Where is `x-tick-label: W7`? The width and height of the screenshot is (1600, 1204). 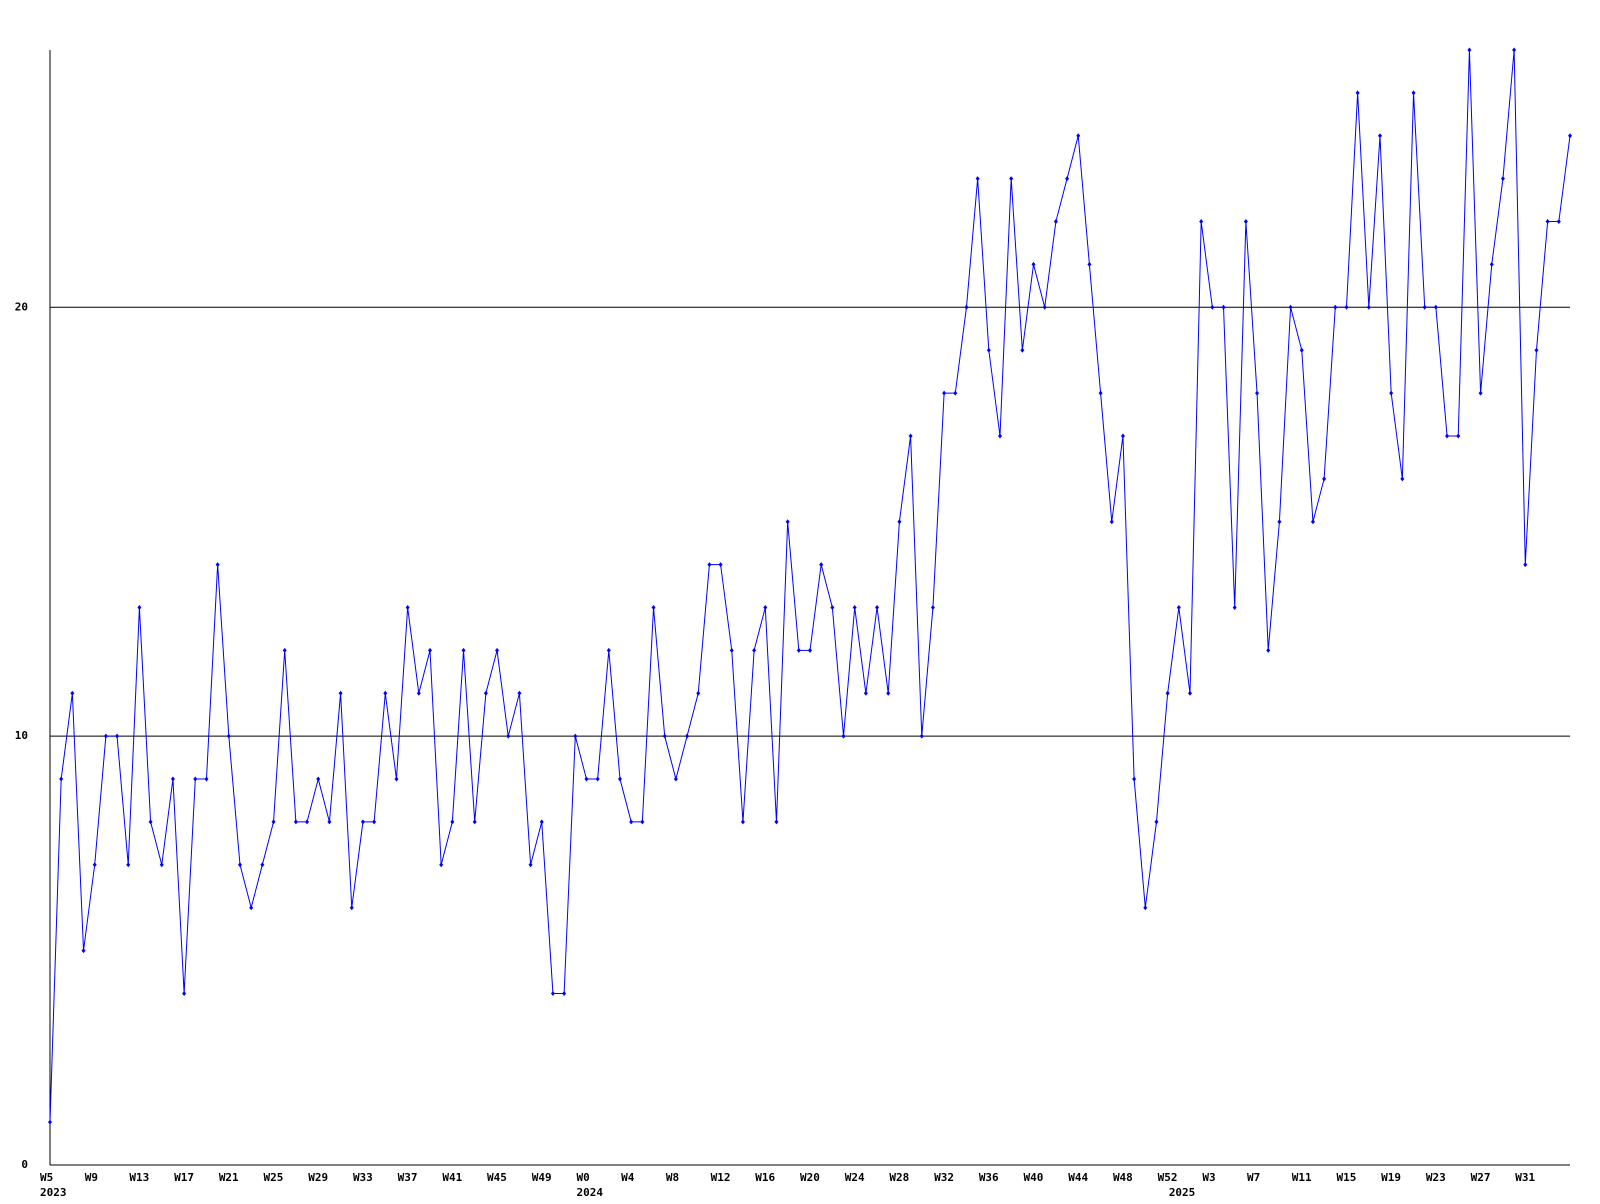
x-tick-label: W7 is located at coordinates (1253, 1177).